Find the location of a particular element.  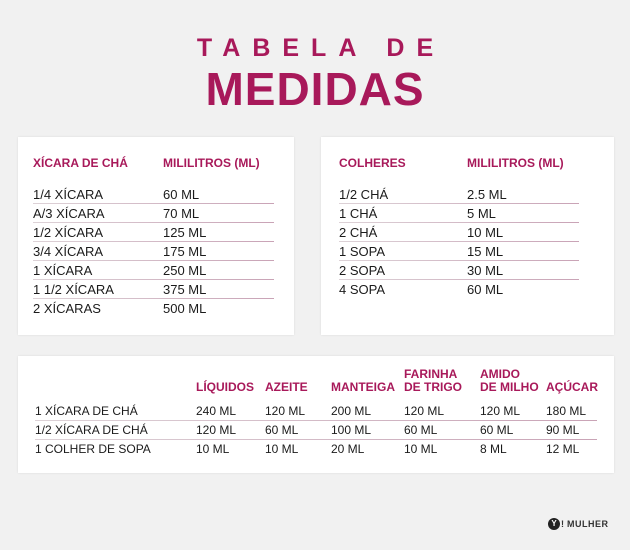

ingredient-header: AÇÚCAR is located at coordinates (572, 387).